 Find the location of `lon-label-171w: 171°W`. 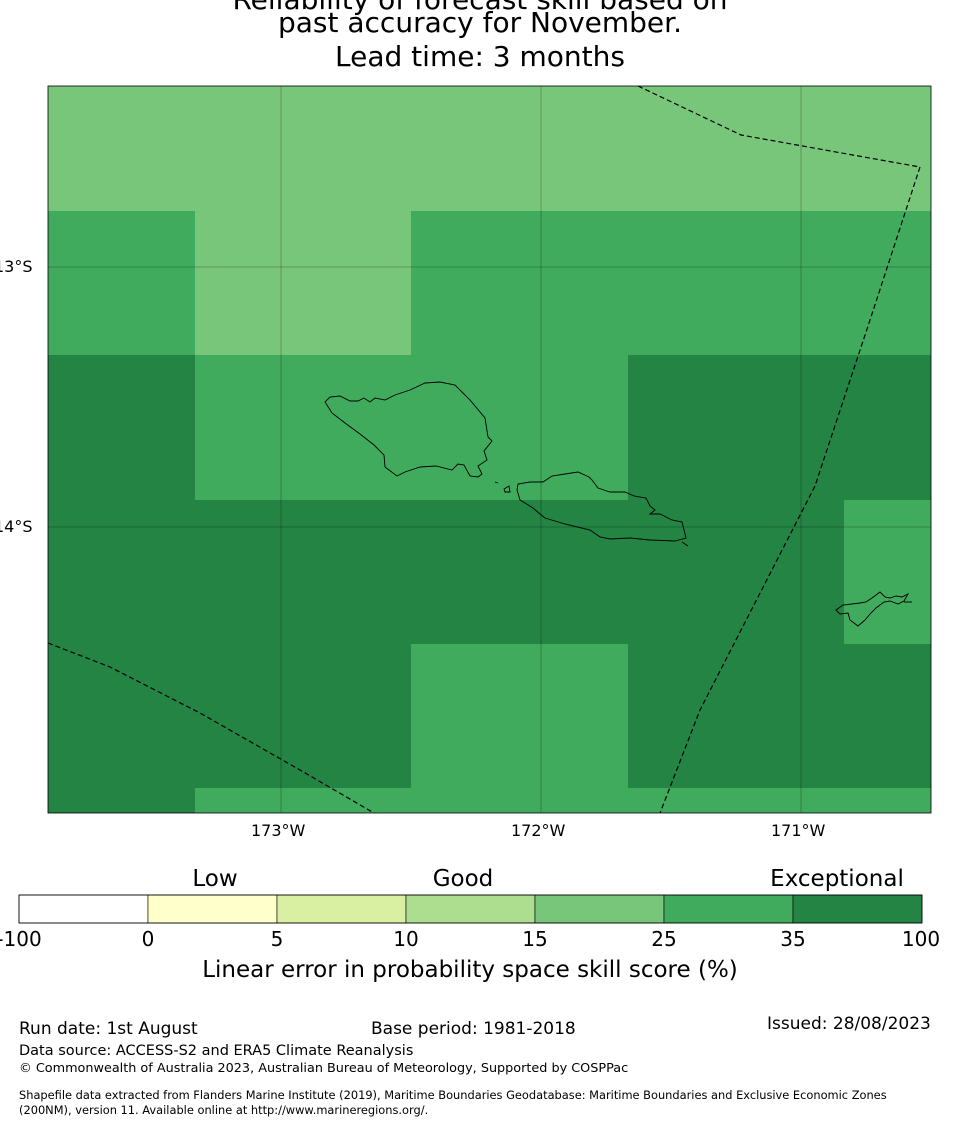

lon-label-171w: 171°W is located at coordinates (798, 830).